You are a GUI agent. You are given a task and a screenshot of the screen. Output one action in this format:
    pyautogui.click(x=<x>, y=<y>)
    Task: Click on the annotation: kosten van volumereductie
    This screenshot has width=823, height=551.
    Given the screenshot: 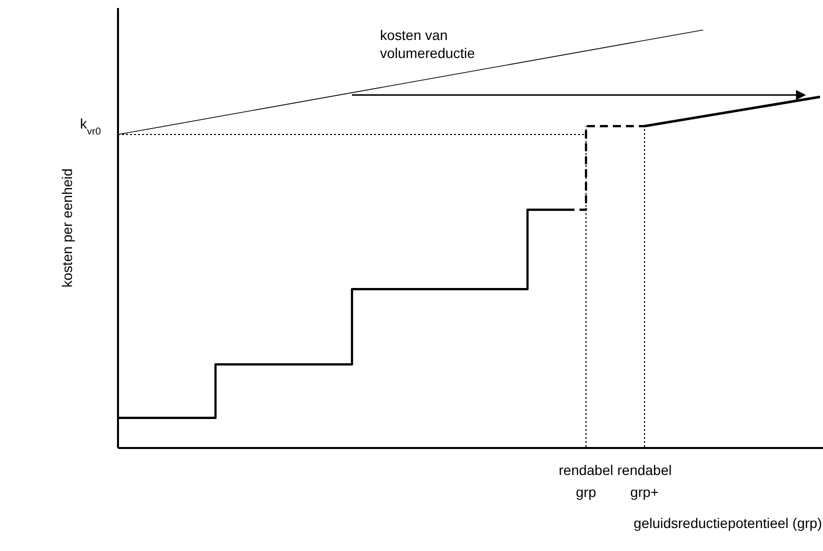 What is the action you would take?
    pyautogui.click(x=428, y=44)
    